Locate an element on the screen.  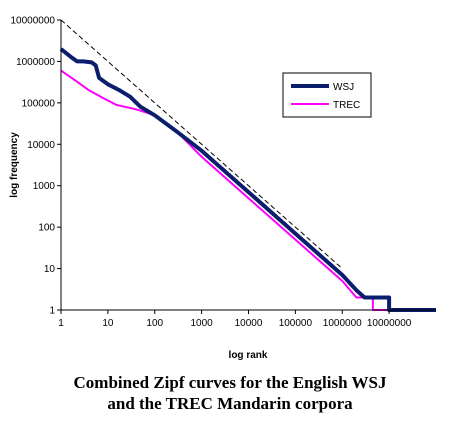
x-tick-label: 10000000 is located at coordinates (389, 323).